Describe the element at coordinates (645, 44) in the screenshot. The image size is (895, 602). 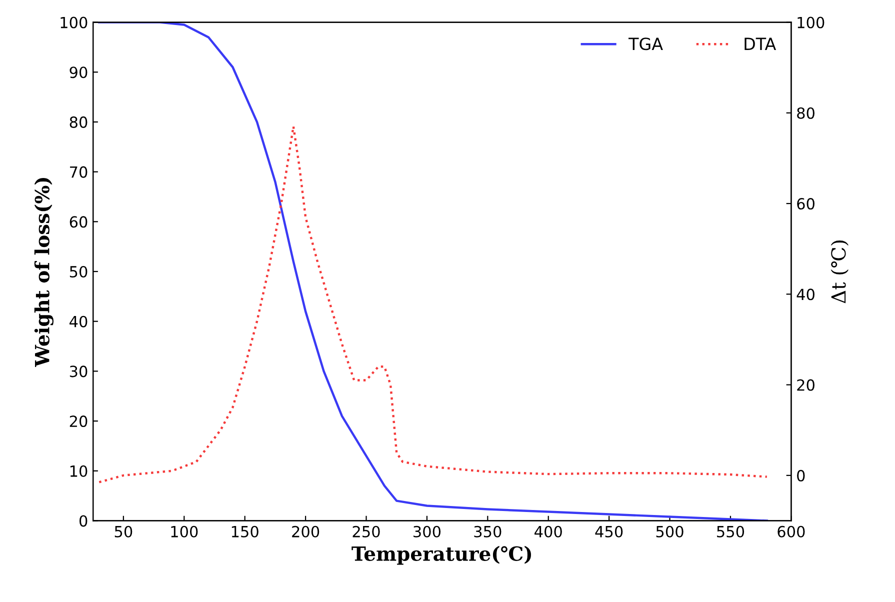
I see `legend-label: TGA` at that location.